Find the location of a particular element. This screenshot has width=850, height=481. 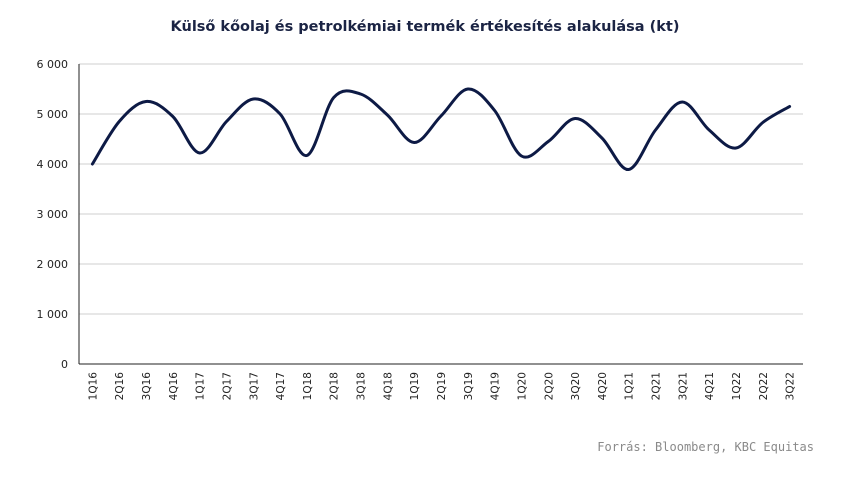

x-tick-label: 3Q16 is located at coordinates (147, 386).